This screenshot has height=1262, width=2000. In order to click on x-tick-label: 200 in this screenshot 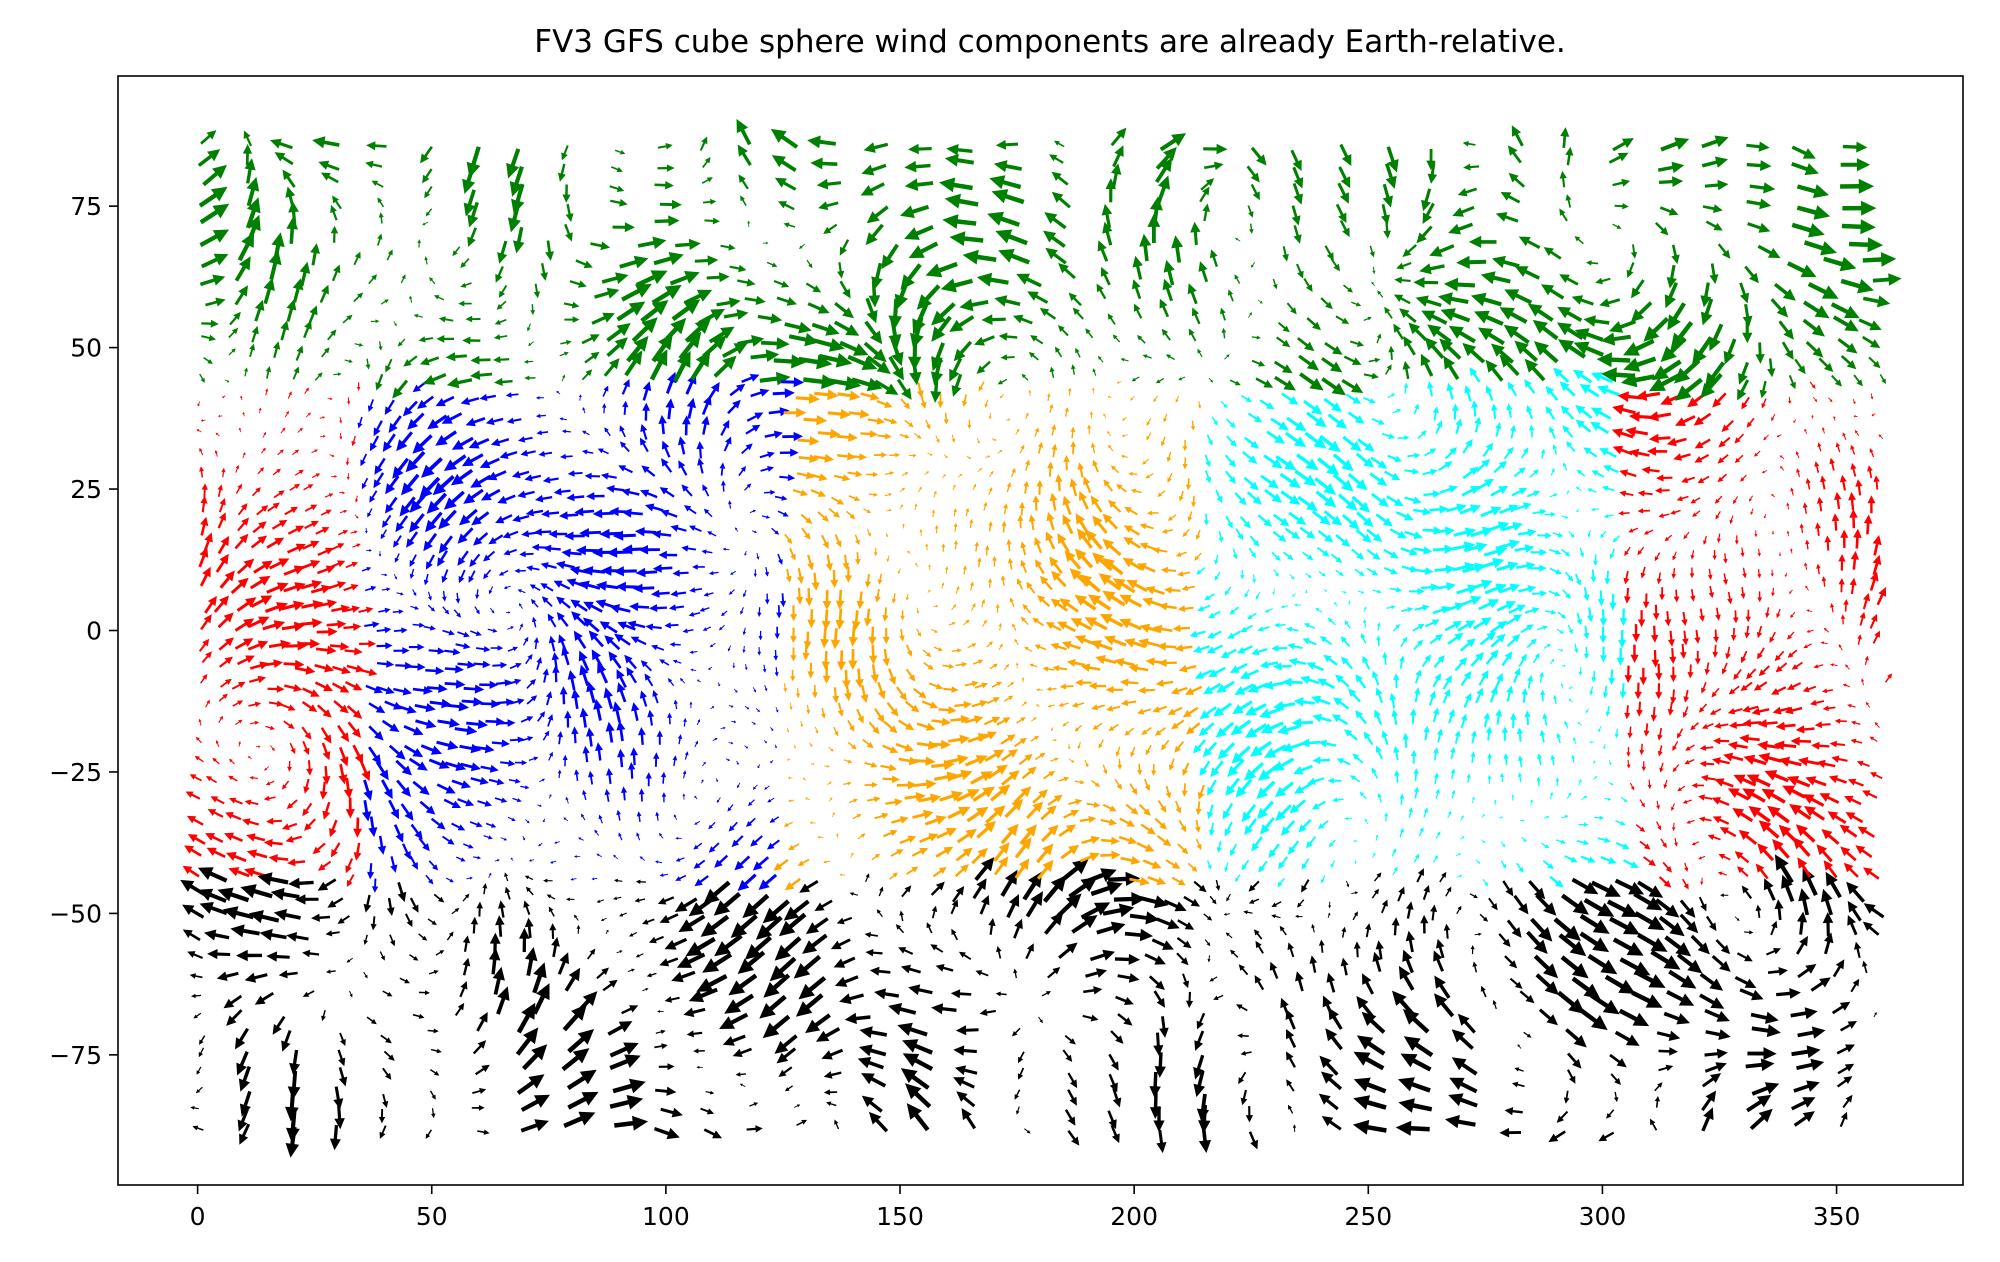, I will do `click(1134, 1216)`.